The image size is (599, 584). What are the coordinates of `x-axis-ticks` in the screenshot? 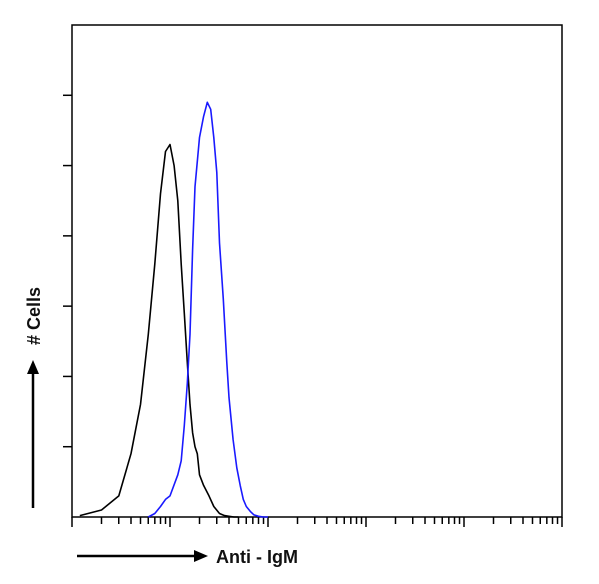 It's located at (317, 522).